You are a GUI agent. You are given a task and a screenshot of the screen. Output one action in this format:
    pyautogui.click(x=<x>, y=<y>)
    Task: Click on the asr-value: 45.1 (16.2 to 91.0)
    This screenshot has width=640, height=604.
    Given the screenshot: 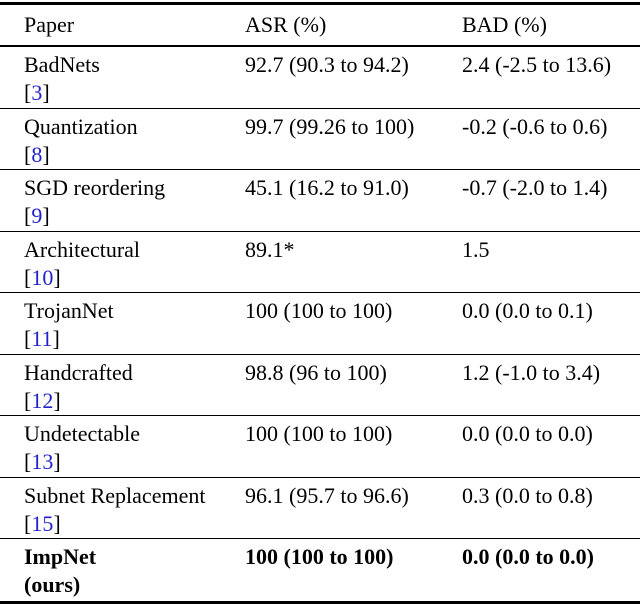 What is the action you would take?
    pyautogui.click(x=327, y=187)
    